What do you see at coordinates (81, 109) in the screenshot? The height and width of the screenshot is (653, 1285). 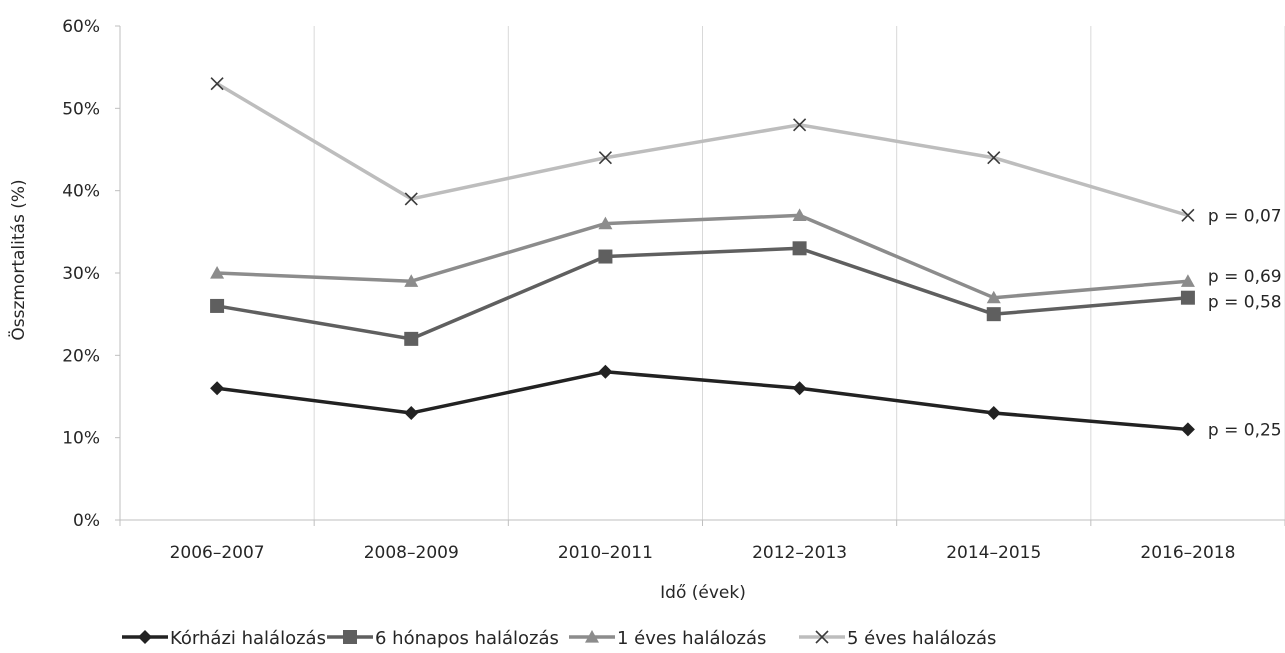 I see `y-tick-label: 50%` at bounding box center [81, 109].